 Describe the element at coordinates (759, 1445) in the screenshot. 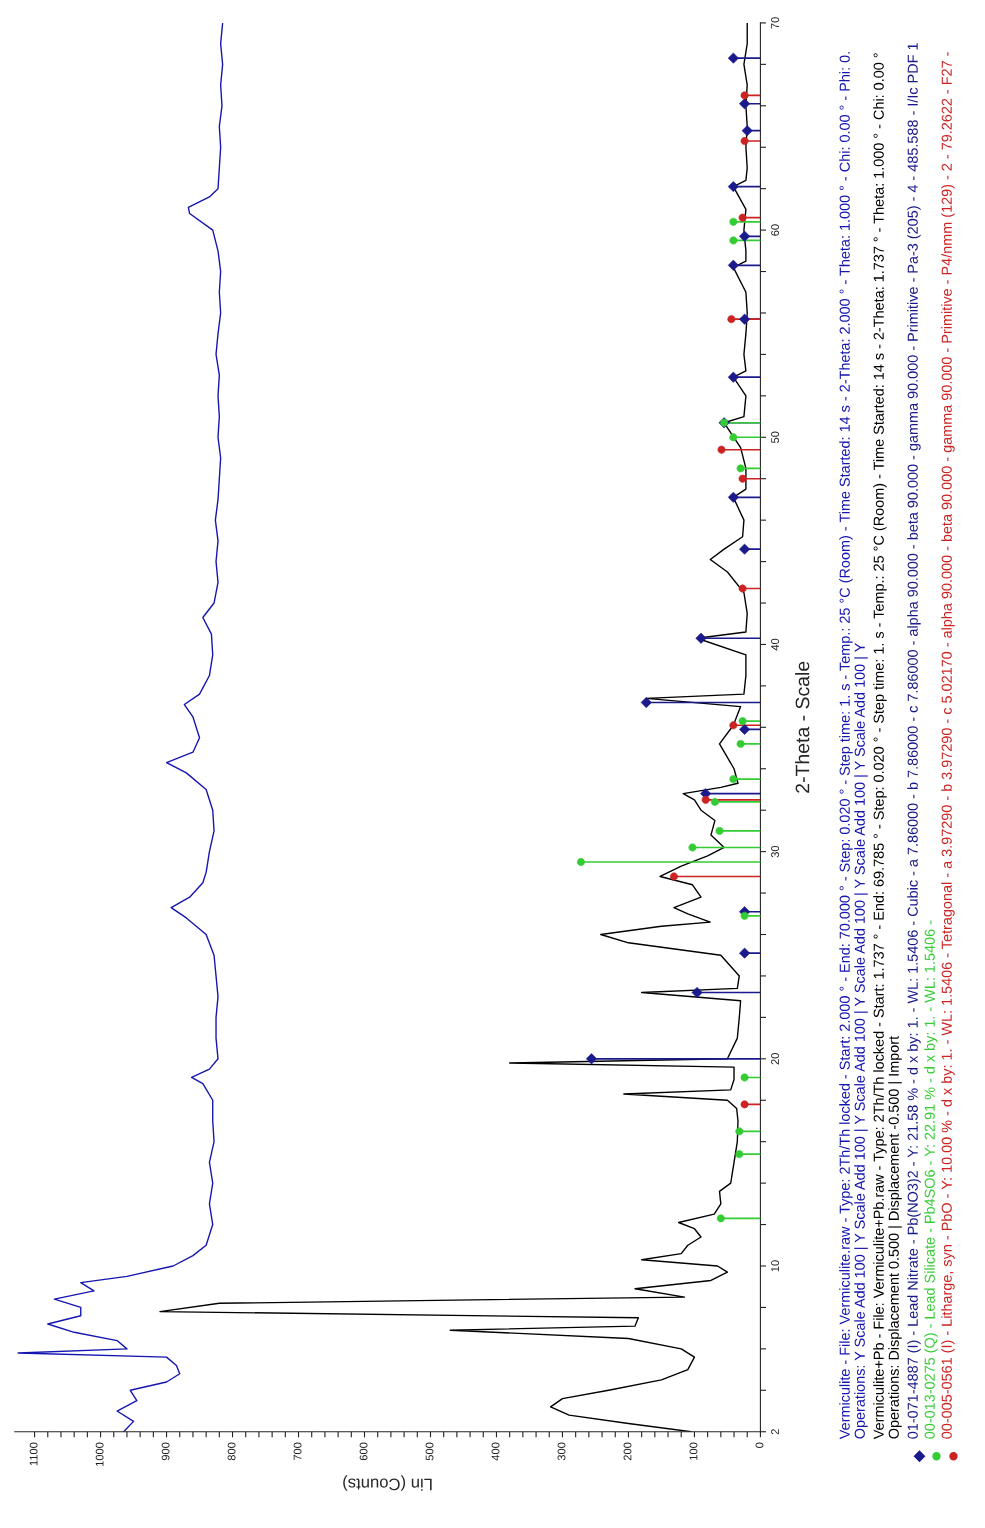

I see `x-tick-label: 0` at that location.